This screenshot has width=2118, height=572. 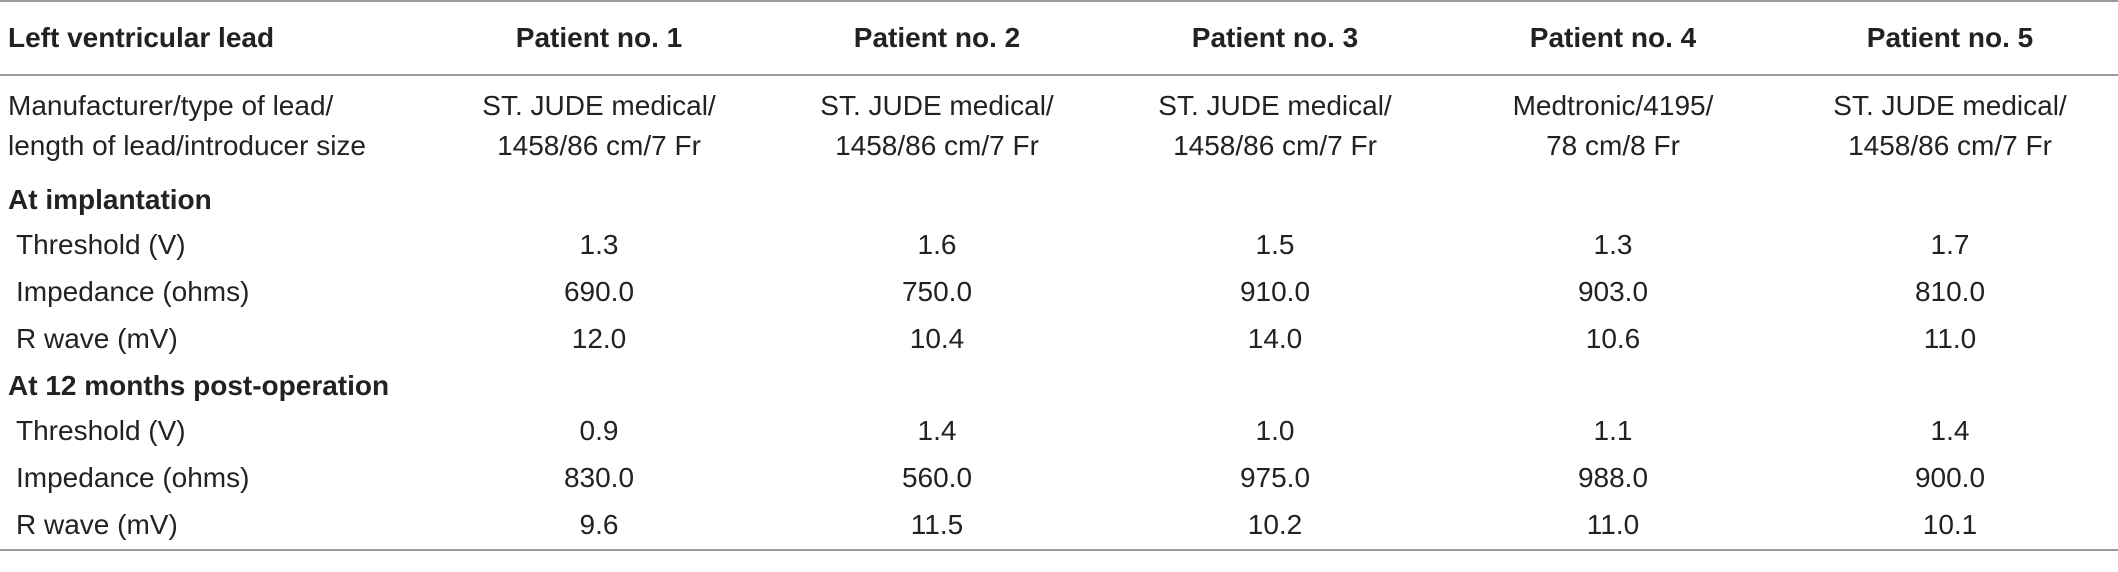 I want to click on table-cell: 975.0, so click(x=1275, y=477).